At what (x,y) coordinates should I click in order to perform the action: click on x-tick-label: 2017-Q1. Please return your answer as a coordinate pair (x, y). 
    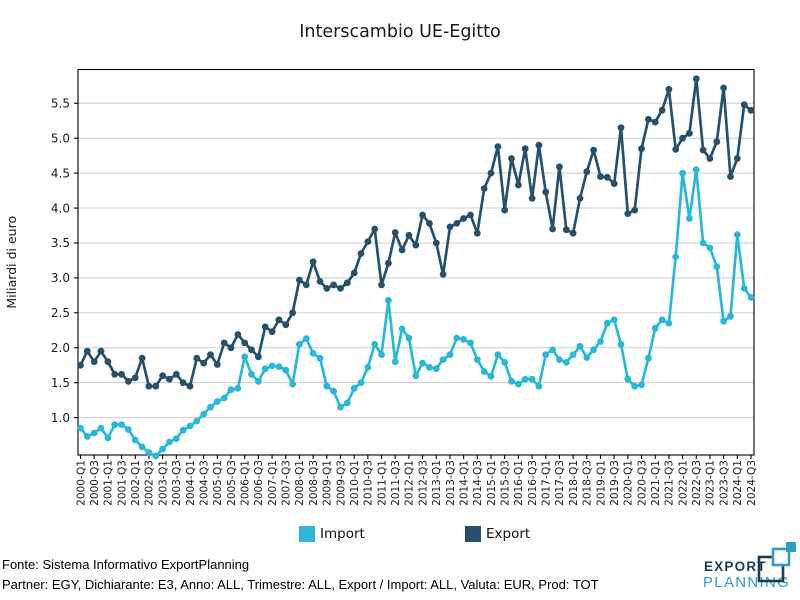
    Looking at the image, I should click on (547, 483).